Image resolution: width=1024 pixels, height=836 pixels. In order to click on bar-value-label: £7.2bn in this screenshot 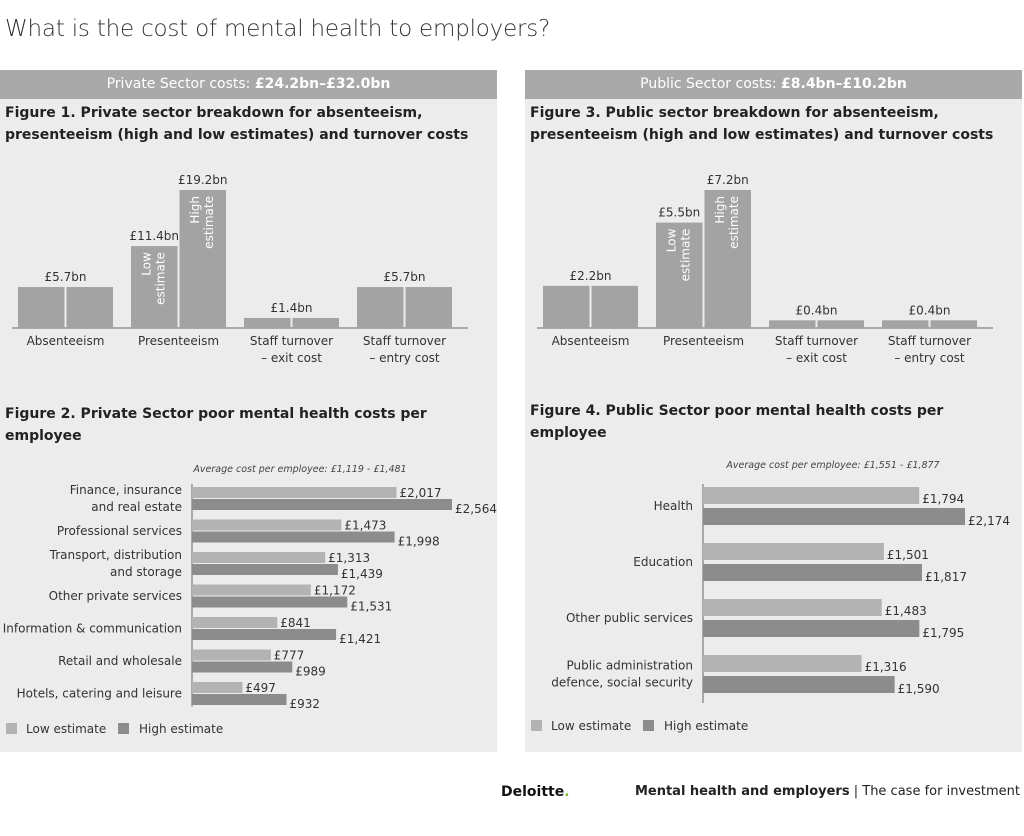, I will do `click(728, 180)`.